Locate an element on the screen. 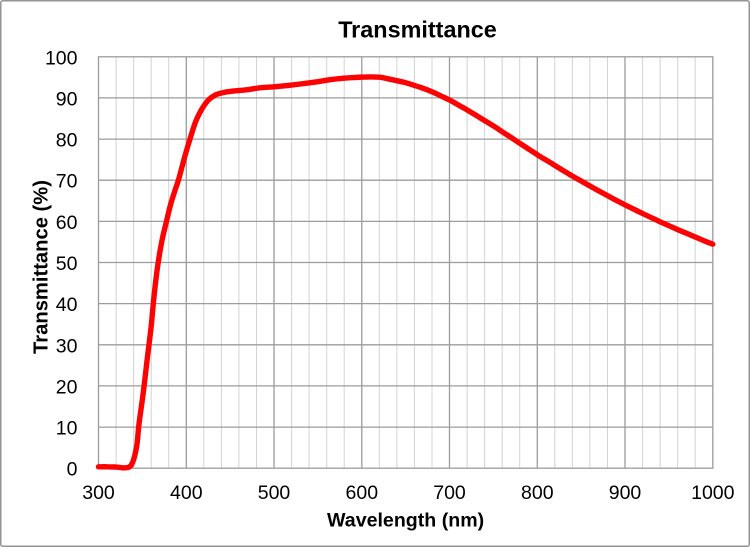  svg-text: 90 is located at coordinates (67, 99).